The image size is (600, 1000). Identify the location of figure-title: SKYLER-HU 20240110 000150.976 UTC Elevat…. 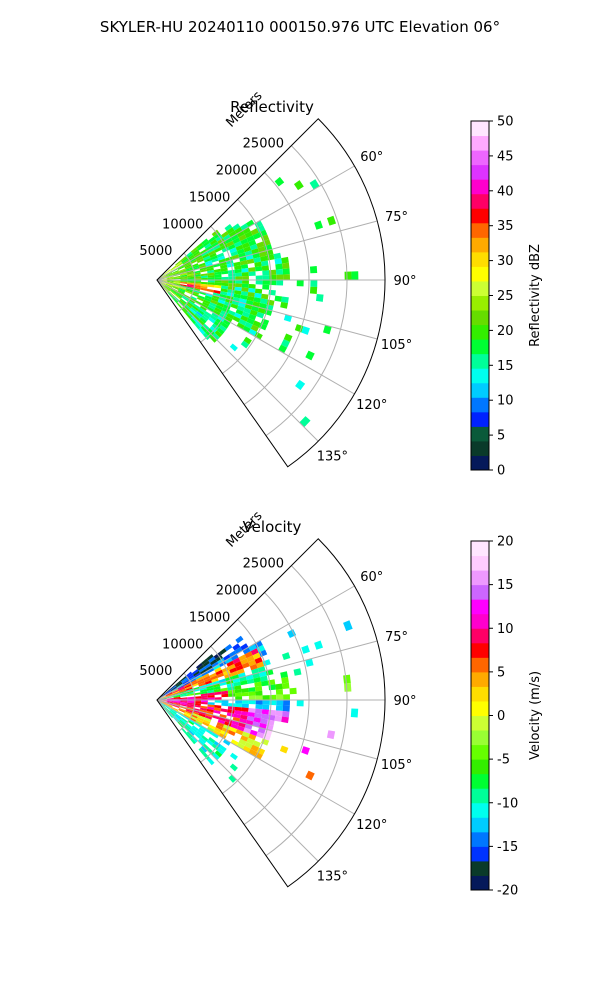
(300, 27).